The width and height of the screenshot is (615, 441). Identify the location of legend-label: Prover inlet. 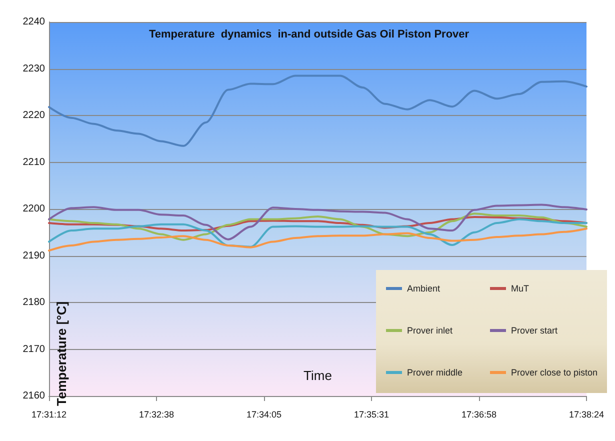
(430, 331).